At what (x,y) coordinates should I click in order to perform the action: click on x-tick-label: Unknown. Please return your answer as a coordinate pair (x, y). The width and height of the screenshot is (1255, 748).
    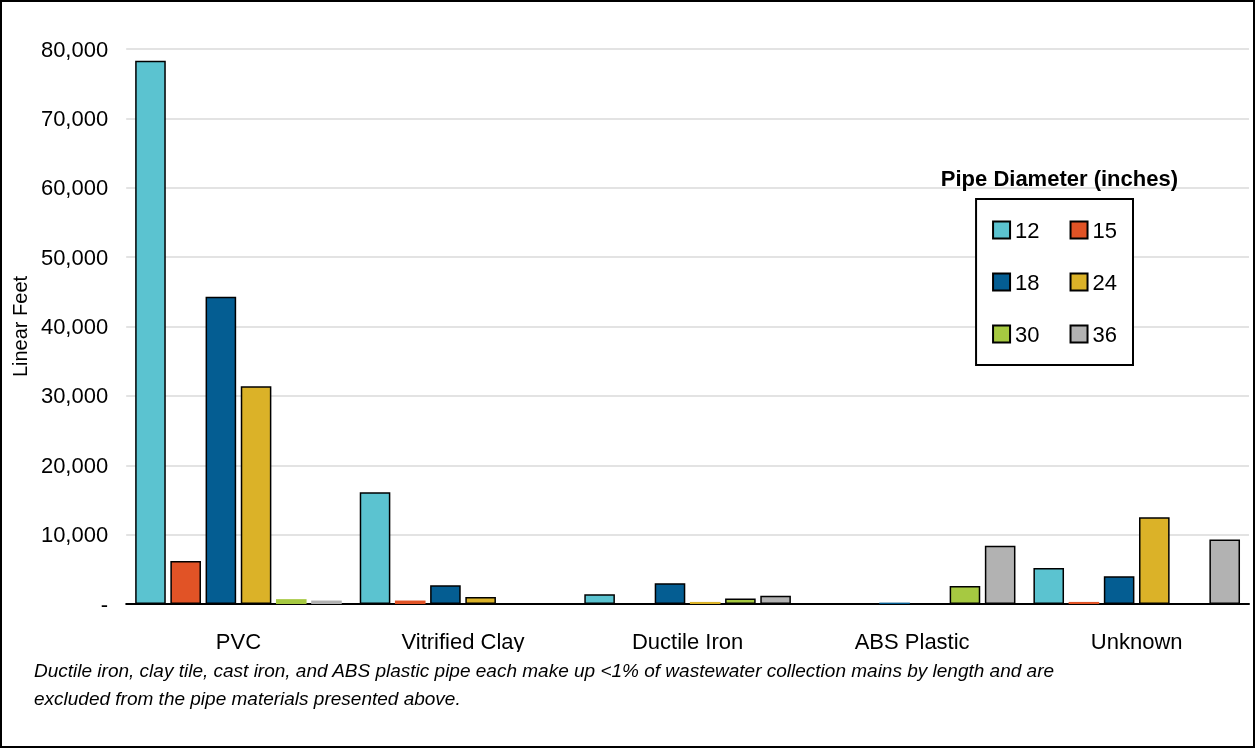
    Looking at the image, I should click on (1136, 641).